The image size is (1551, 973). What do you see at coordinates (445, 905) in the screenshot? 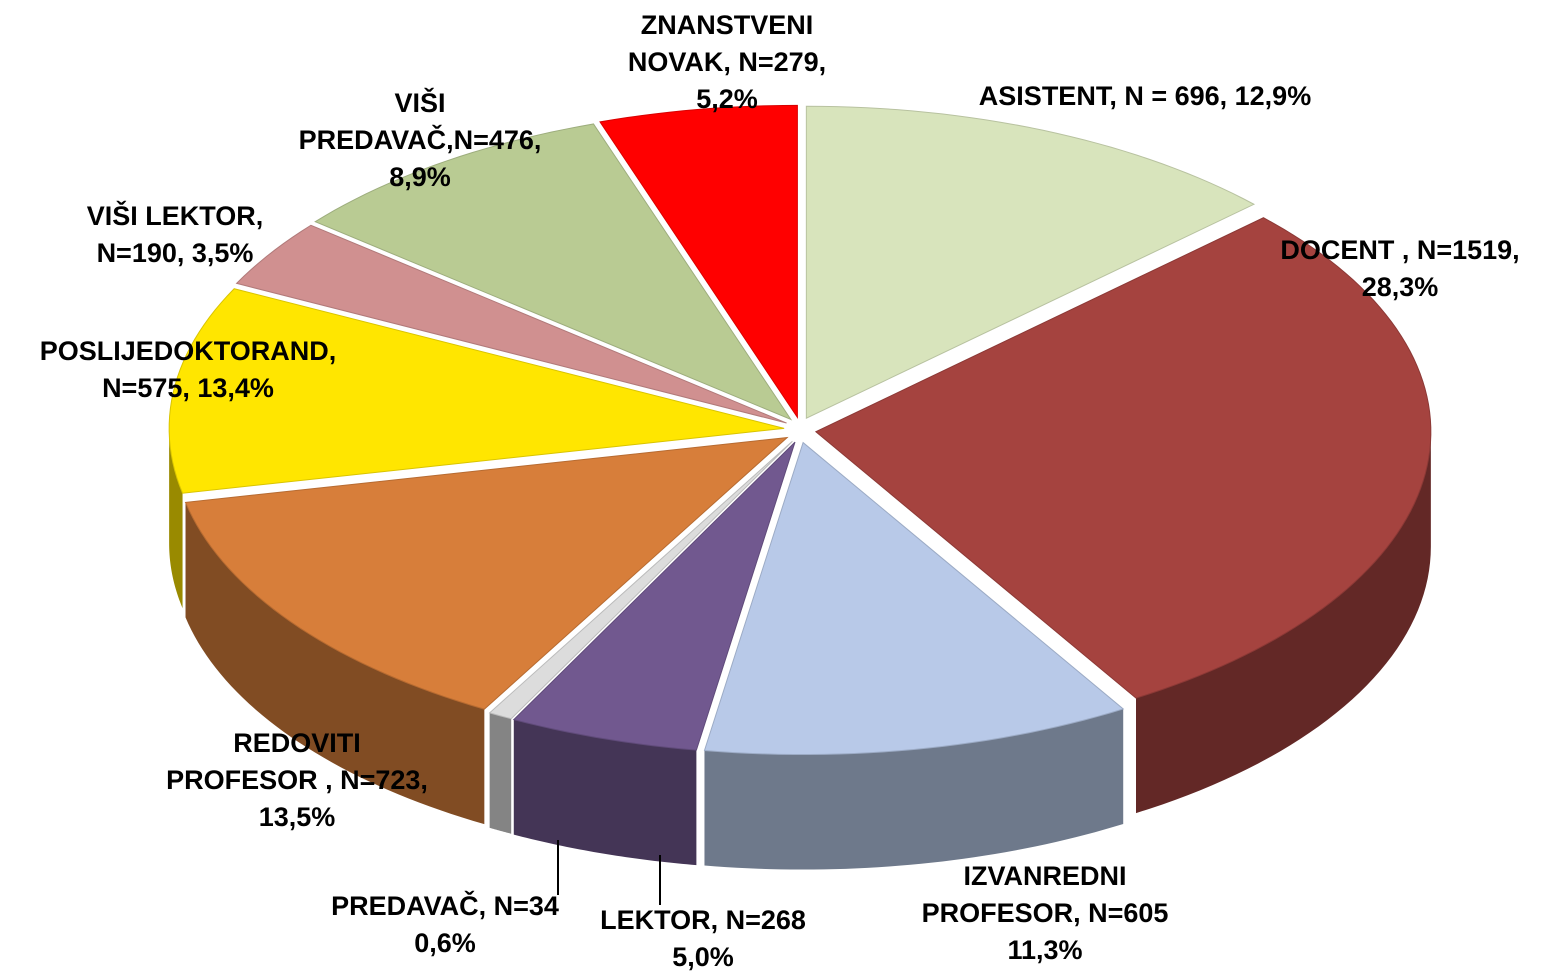
I see `data-label: PREDAVAČ, N=34` at bounding box center [445, 905].